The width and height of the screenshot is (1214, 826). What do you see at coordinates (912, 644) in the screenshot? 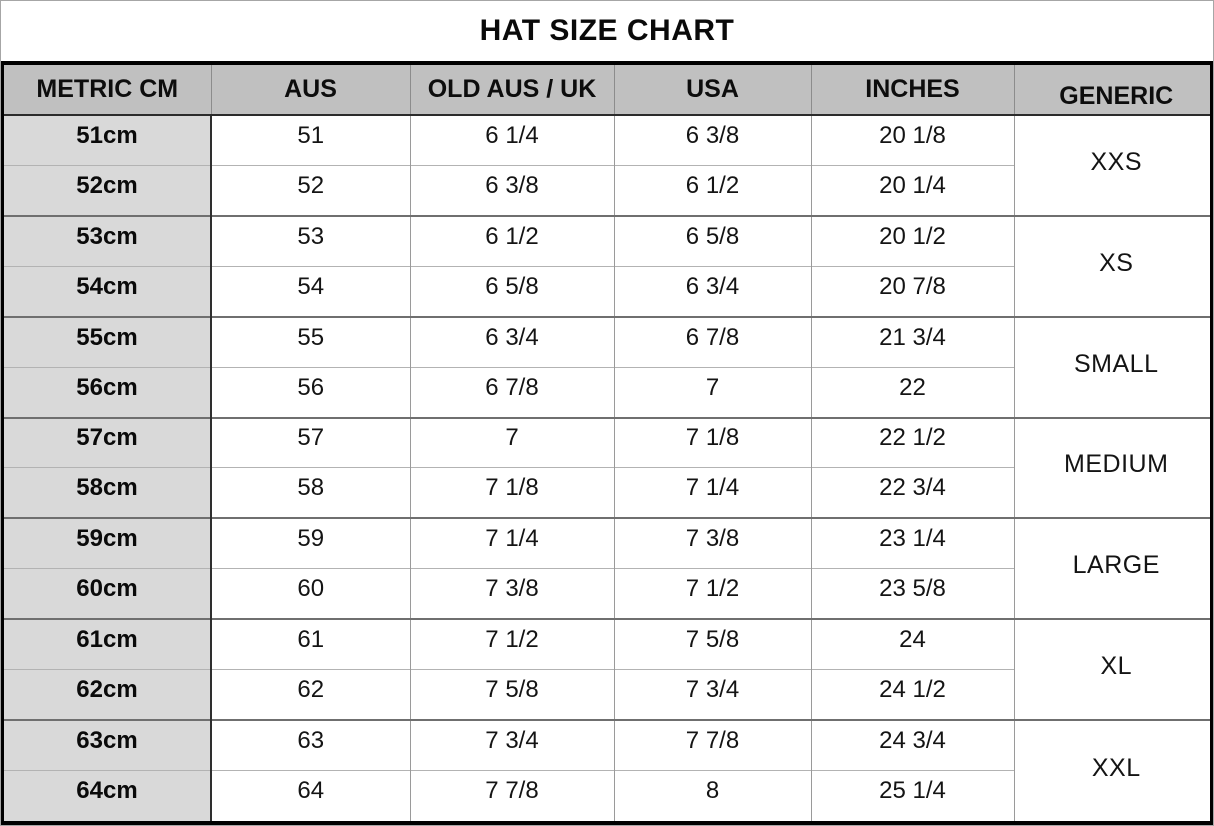
I see `inches-size-cell: 24` at bounding box center [912, 644].